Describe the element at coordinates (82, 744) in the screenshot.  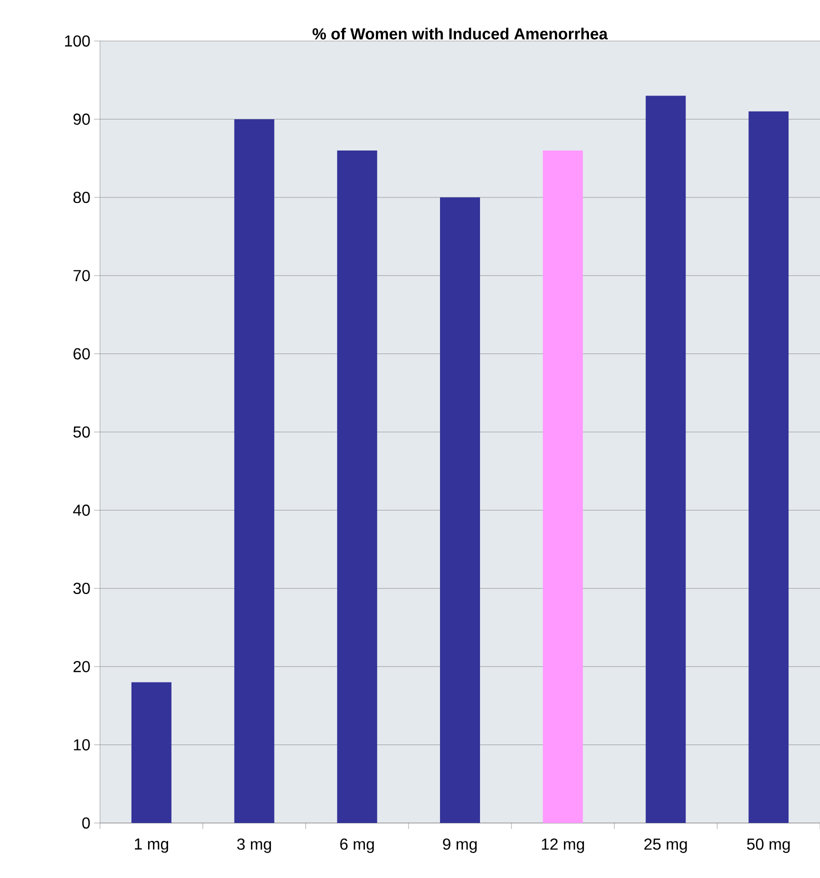
I see `y-tick-label: 10` at that location.